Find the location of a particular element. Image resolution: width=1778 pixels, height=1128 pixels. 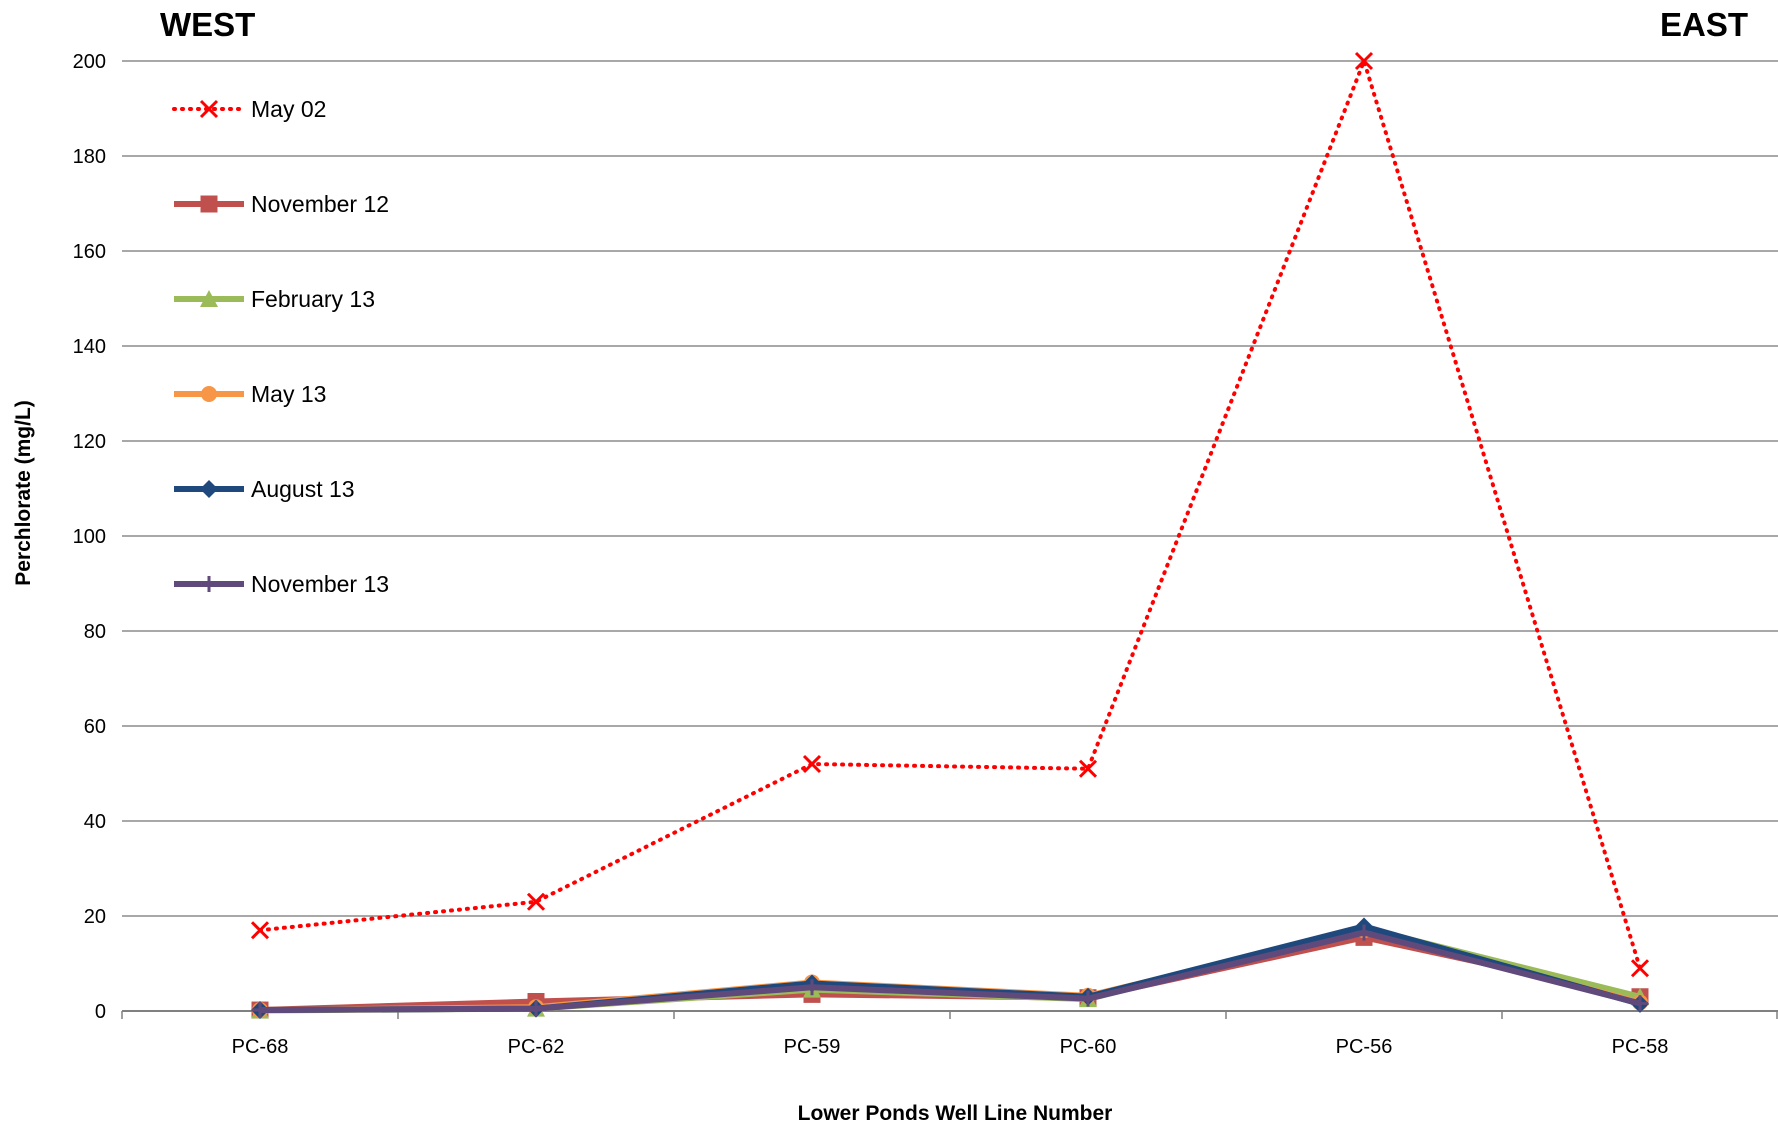

y-tick-label: 200 is located at coordinates (89, 62).